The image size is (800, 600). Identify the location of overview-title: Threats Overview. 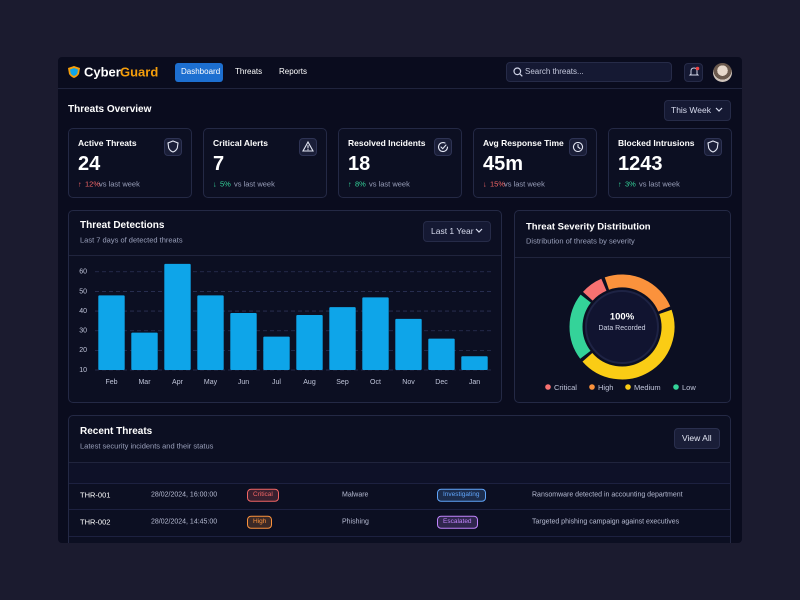
(110, 109).